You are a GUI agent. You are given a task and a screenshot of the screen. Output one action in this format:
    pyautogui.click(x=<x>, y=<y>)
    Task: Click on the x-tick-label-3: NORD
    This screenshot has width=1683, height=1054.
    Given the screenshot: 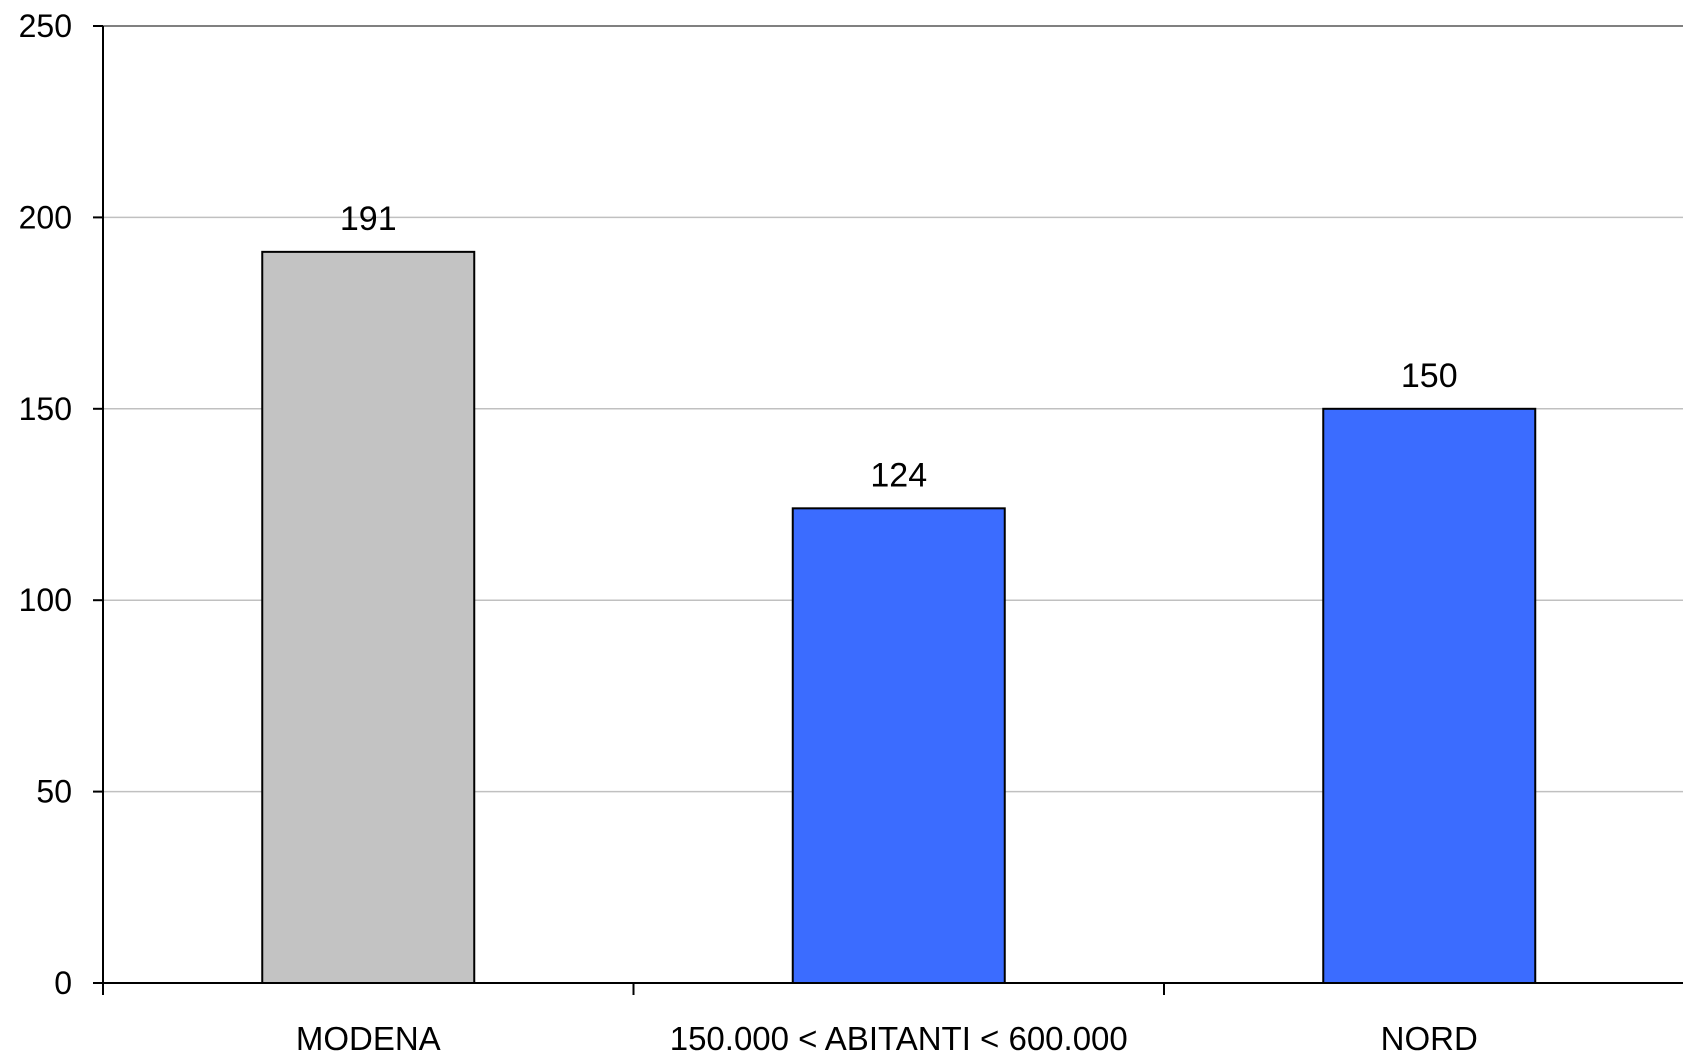 What is the action you would take?
    pyautogui.click(x=1429, y=1037)
    